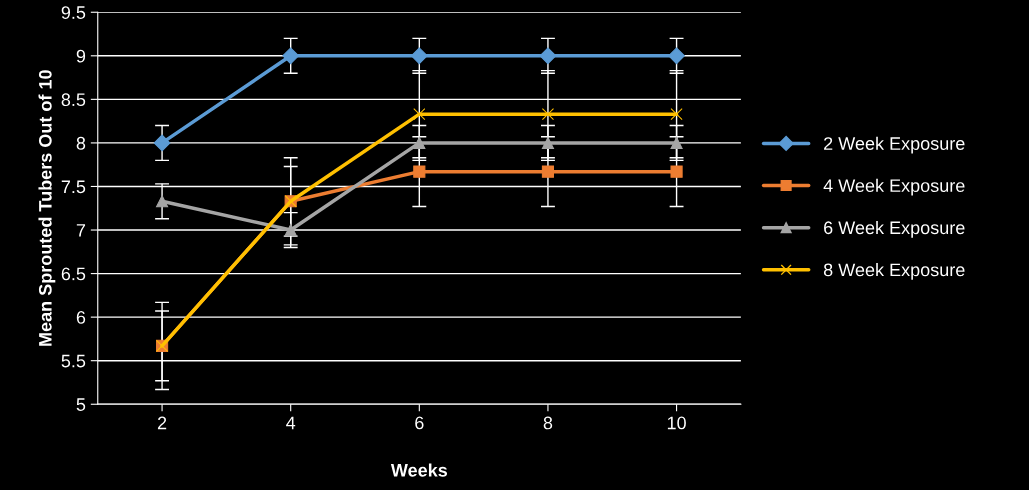 This screenshot has width=1029, height=490. What do you see at coordinates (73, 274) in the screenshot?
I see `y-tick-label: 6.5` at bounding box center [73, 274].